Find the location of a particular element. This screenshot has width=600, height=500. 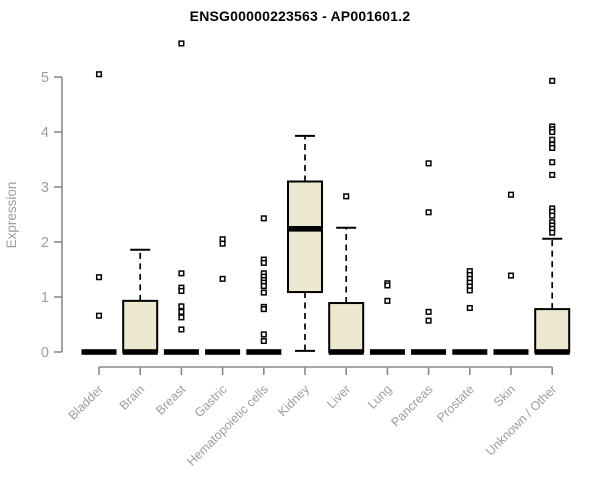

x-tick-label: Unknown / Other is located at coordinates (521, 420).